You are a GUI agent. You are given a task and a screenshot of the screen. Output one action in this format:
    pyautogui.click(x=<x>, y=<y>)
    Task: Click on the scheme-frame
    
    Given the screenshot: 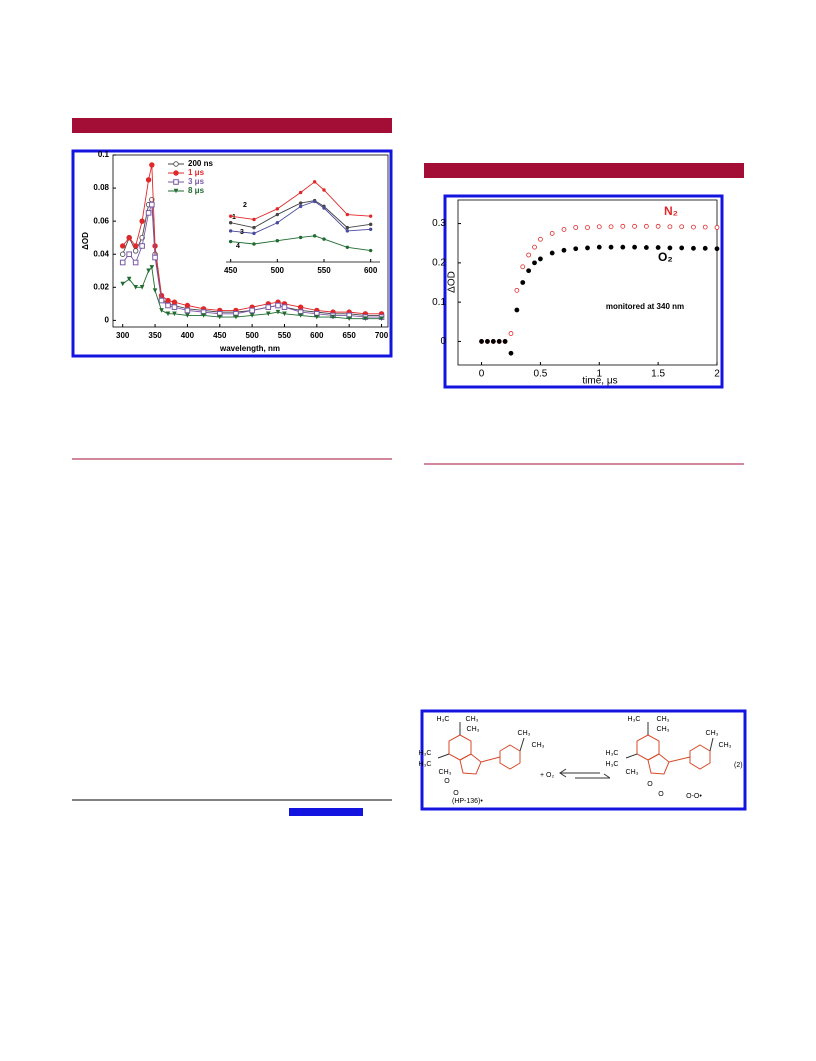 What is the action you would take?
    pyautogui.click(x=583, y=760)
    